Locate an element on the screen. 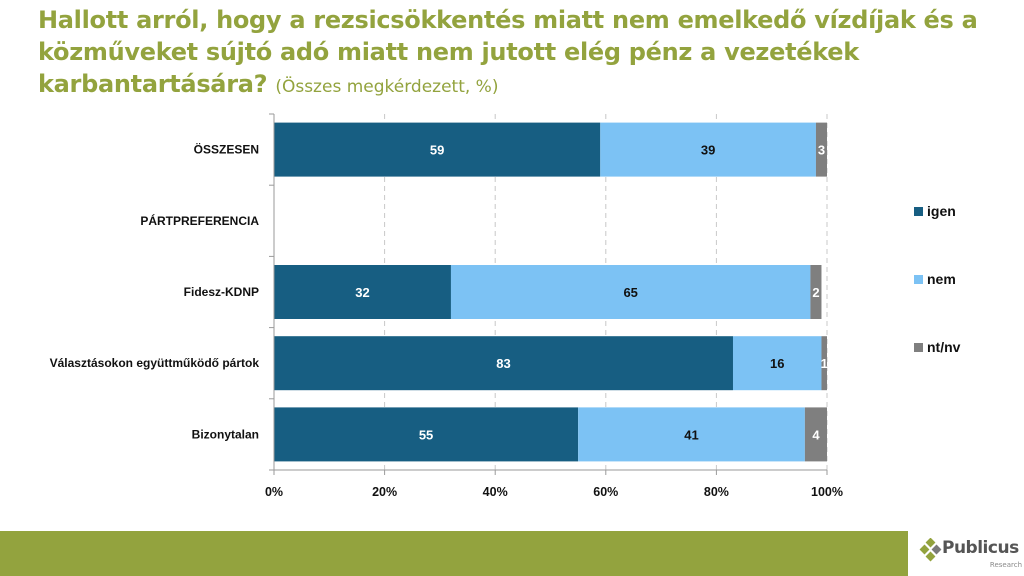 Image resolution: width=1024 pixels, height=576 pixels. data-label: 59 is located at coordinates (437, 150).